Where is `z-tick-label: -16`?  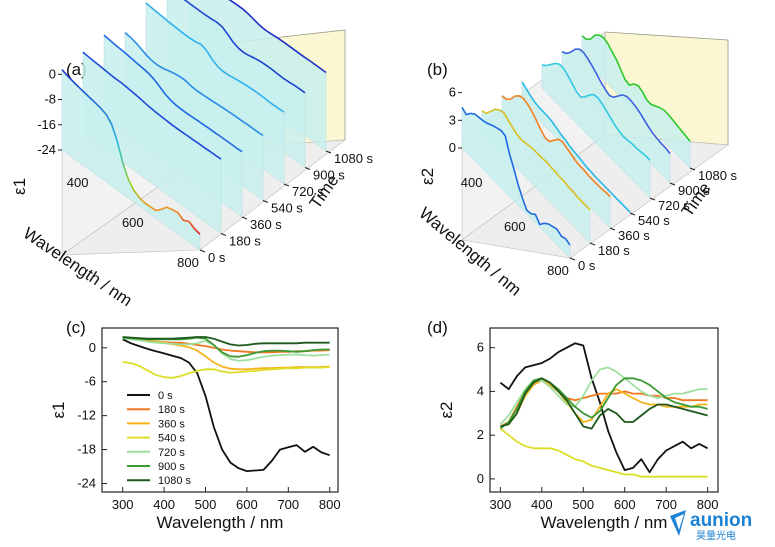
z-tick-label: -16 is located at coordinates (46, 124).